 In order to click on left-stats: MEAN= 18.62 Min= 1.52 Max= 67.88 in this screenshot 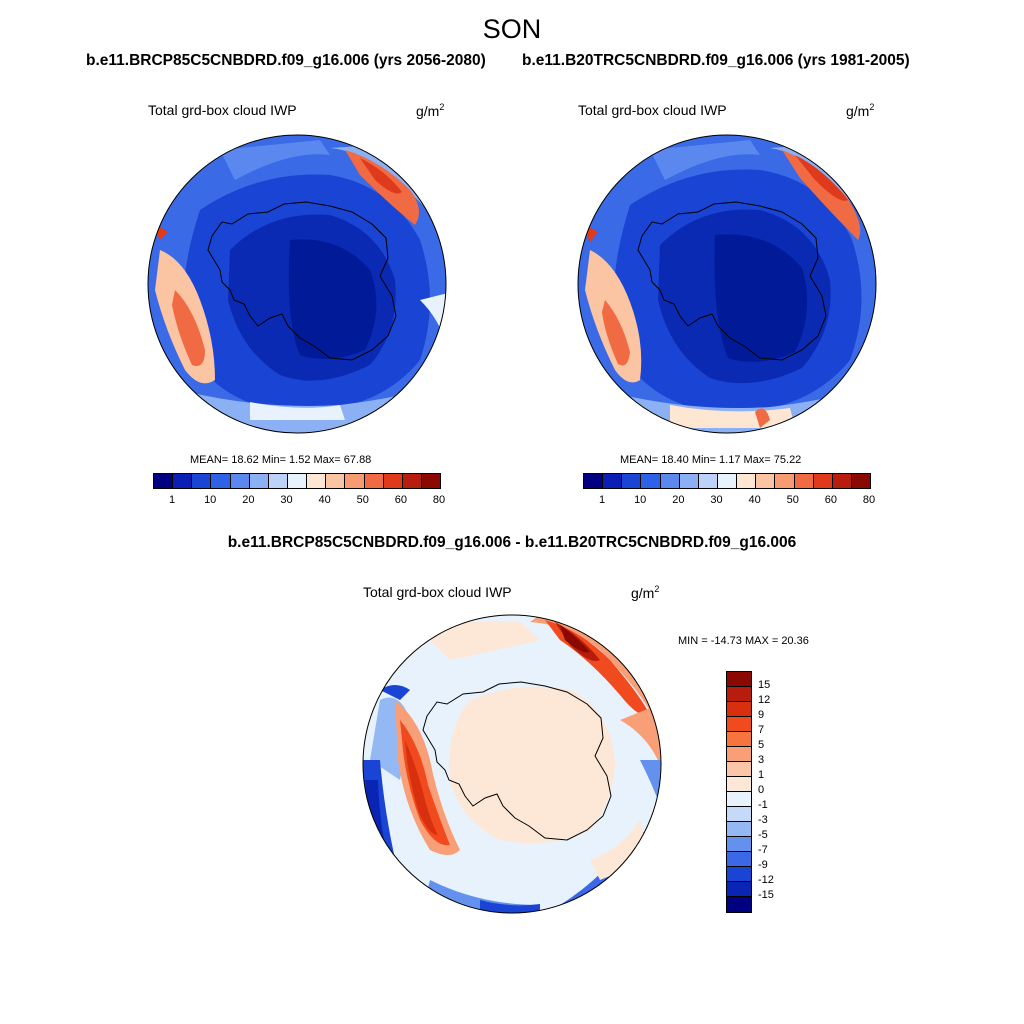, I will do `click(281, 460)`.